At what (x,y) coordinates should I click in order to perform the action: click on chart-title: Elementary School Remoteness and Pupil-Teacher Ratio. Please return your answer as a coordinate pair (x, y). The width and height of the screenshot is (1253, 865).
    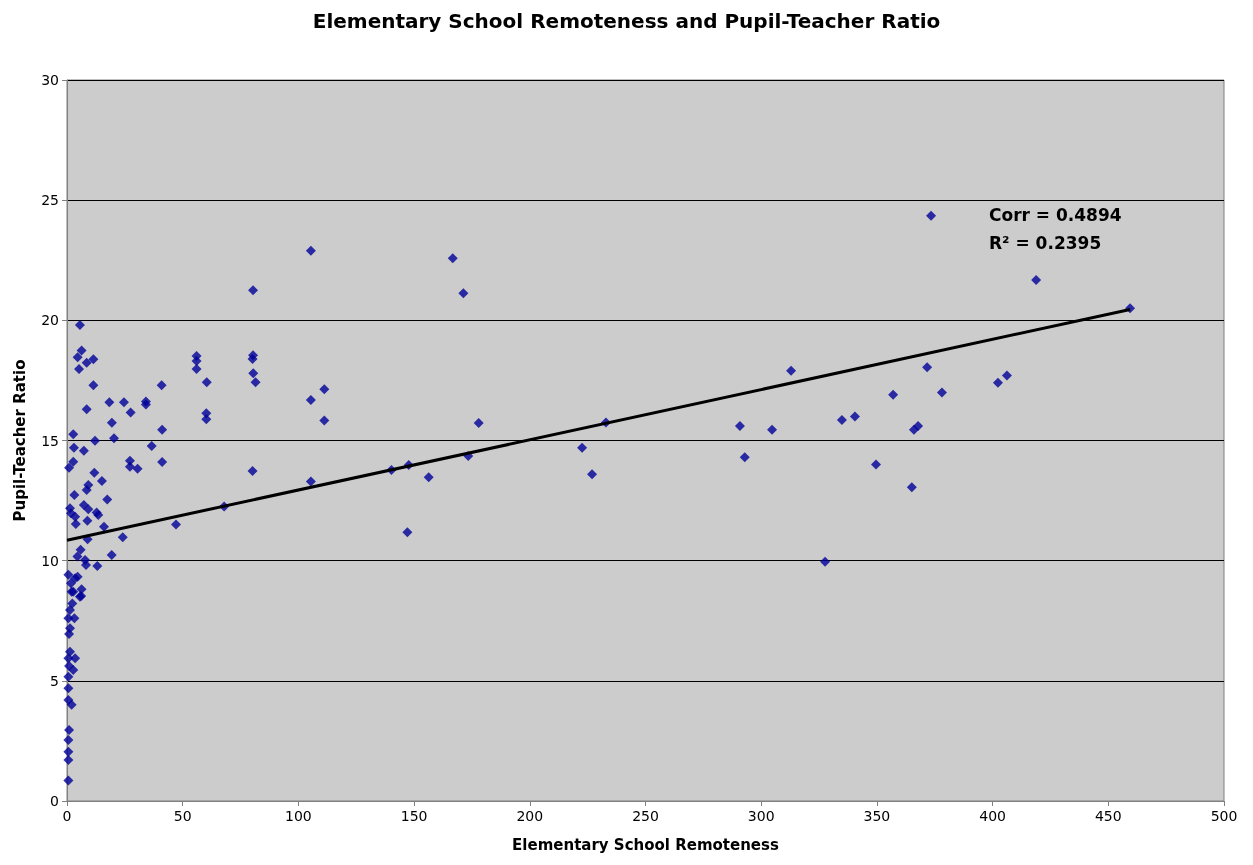
    Looking at the image, I should click on (626, 21).